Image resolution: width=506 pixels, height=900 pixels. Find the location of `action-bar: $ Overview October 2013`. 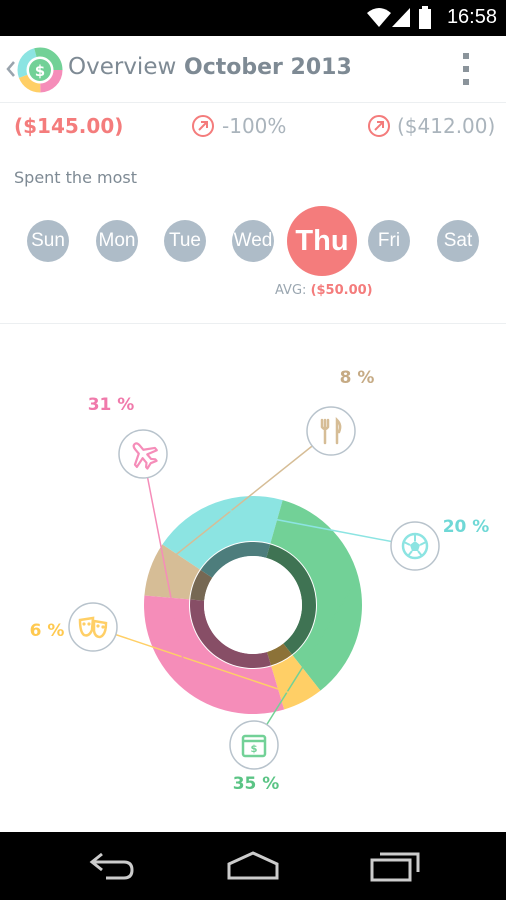

action-bar: $ Overview October 2013 is located at coordinates (253, 69).